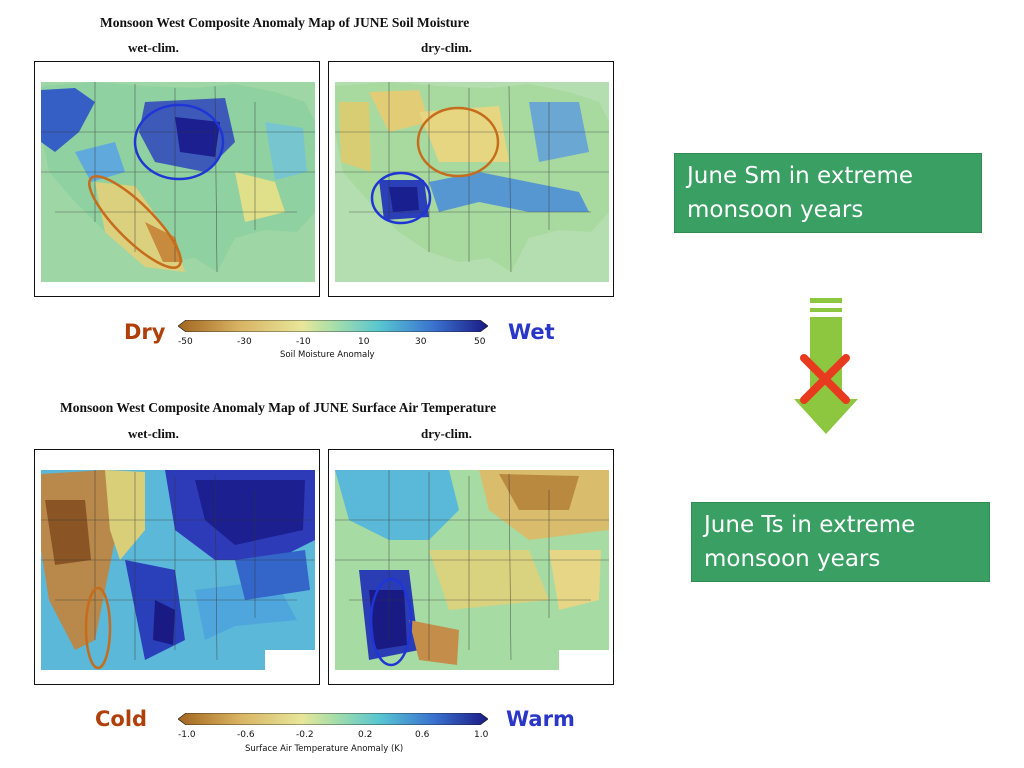 The width and height of the screenshot is (1024, 768). I want to click on ts-wet-map, so click(177, 567).